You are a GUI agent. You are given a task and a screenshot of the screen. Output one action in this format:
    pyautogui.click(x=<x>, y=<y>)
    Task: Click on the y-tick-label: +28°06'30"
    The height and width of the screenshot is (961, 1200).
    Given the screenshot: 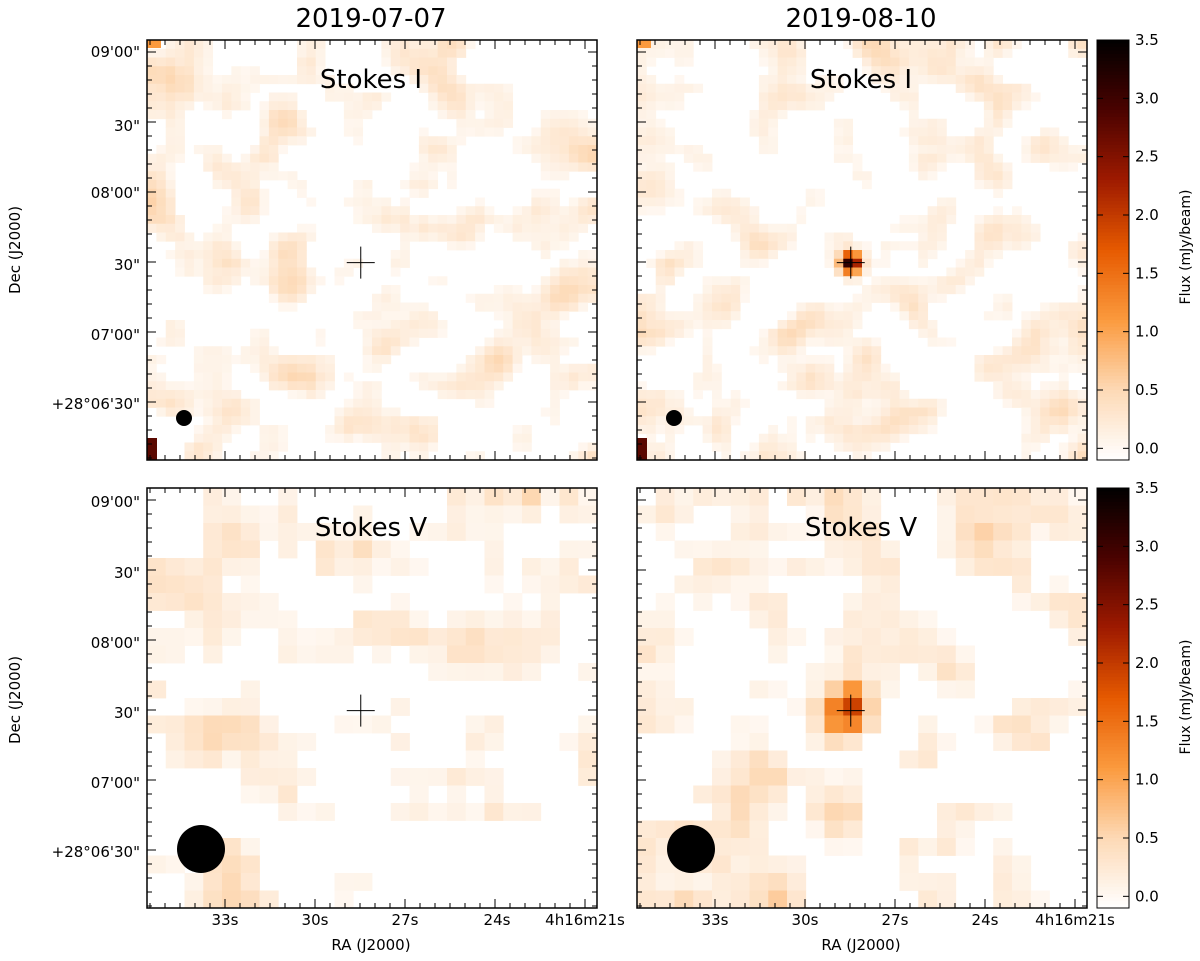 What is the action you would take?
    pyautogui.click(x=96, y=852)
    